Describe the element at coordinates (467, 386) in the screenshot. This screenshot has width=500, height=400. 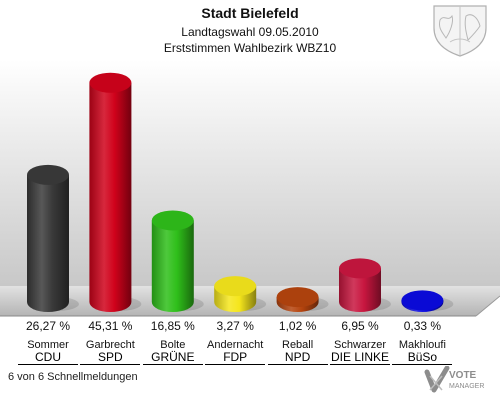
I see `logo-subtitle: MANAGER` at that location.